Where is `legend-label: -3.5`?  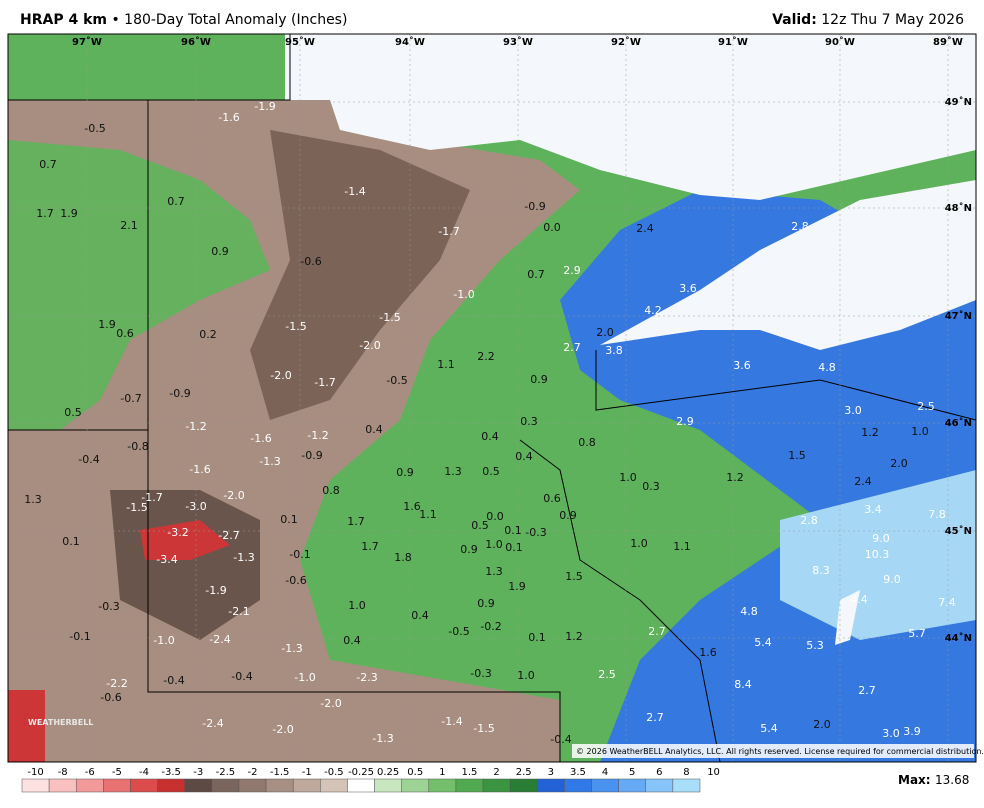
legend-label: -3.5 is located at coordinates (171, 772).